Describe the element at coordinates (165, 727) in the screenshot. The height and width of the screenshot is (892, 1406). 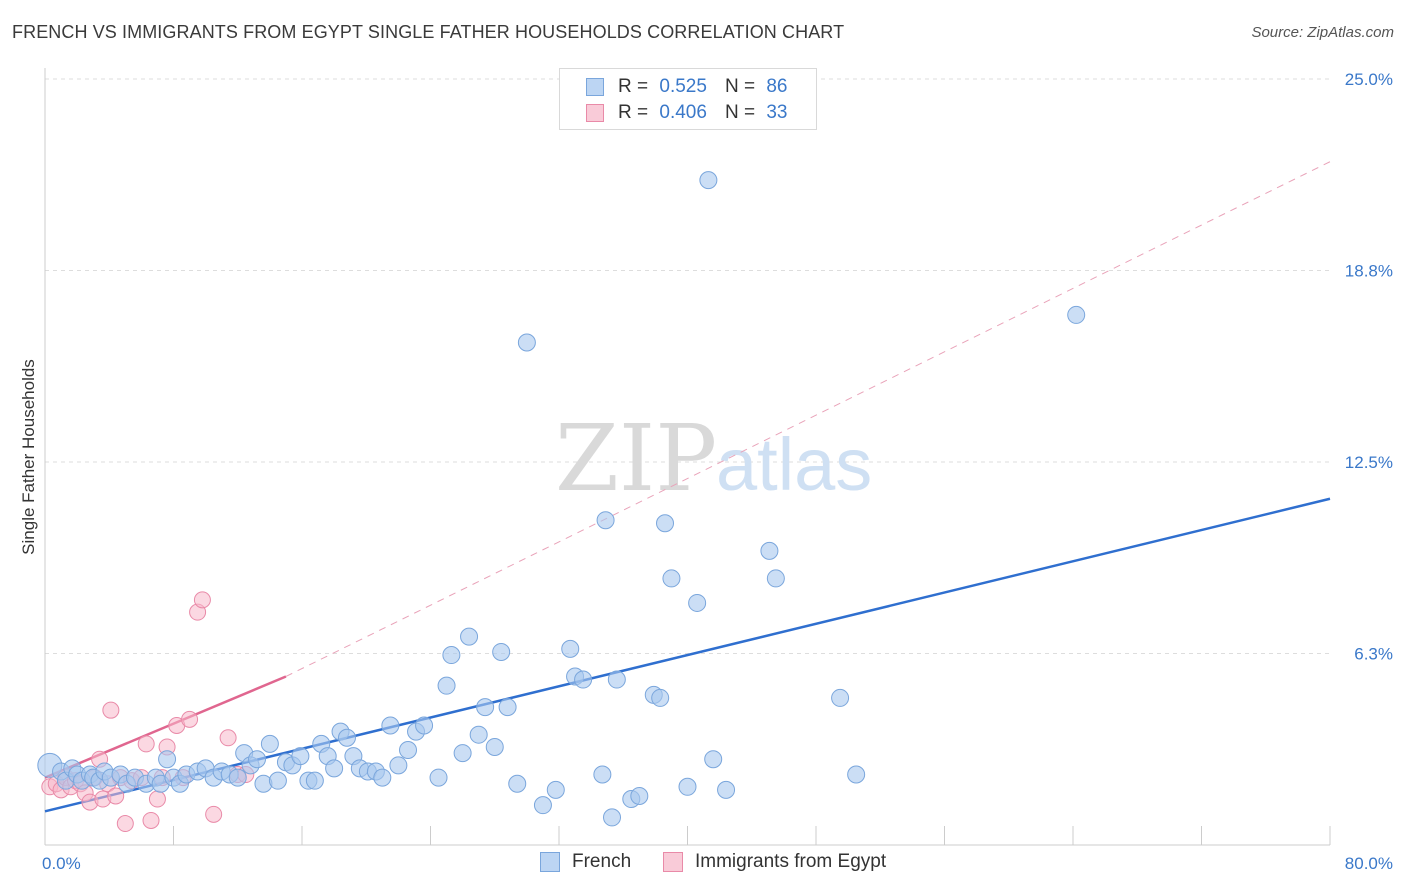
I see `egypt-trend-line` at that location.